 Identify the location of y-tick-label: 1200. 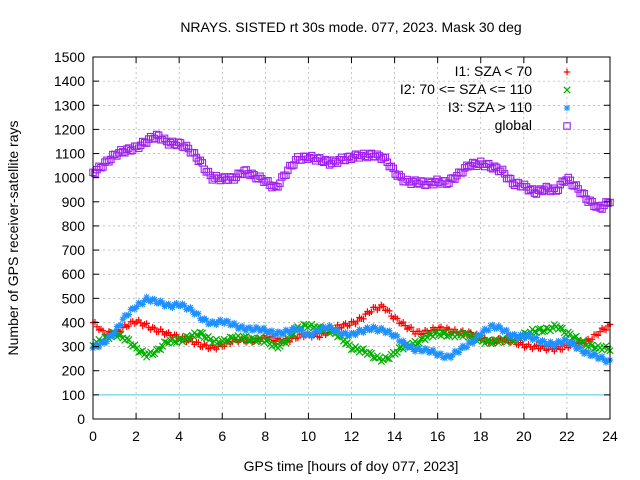
(69, 129).